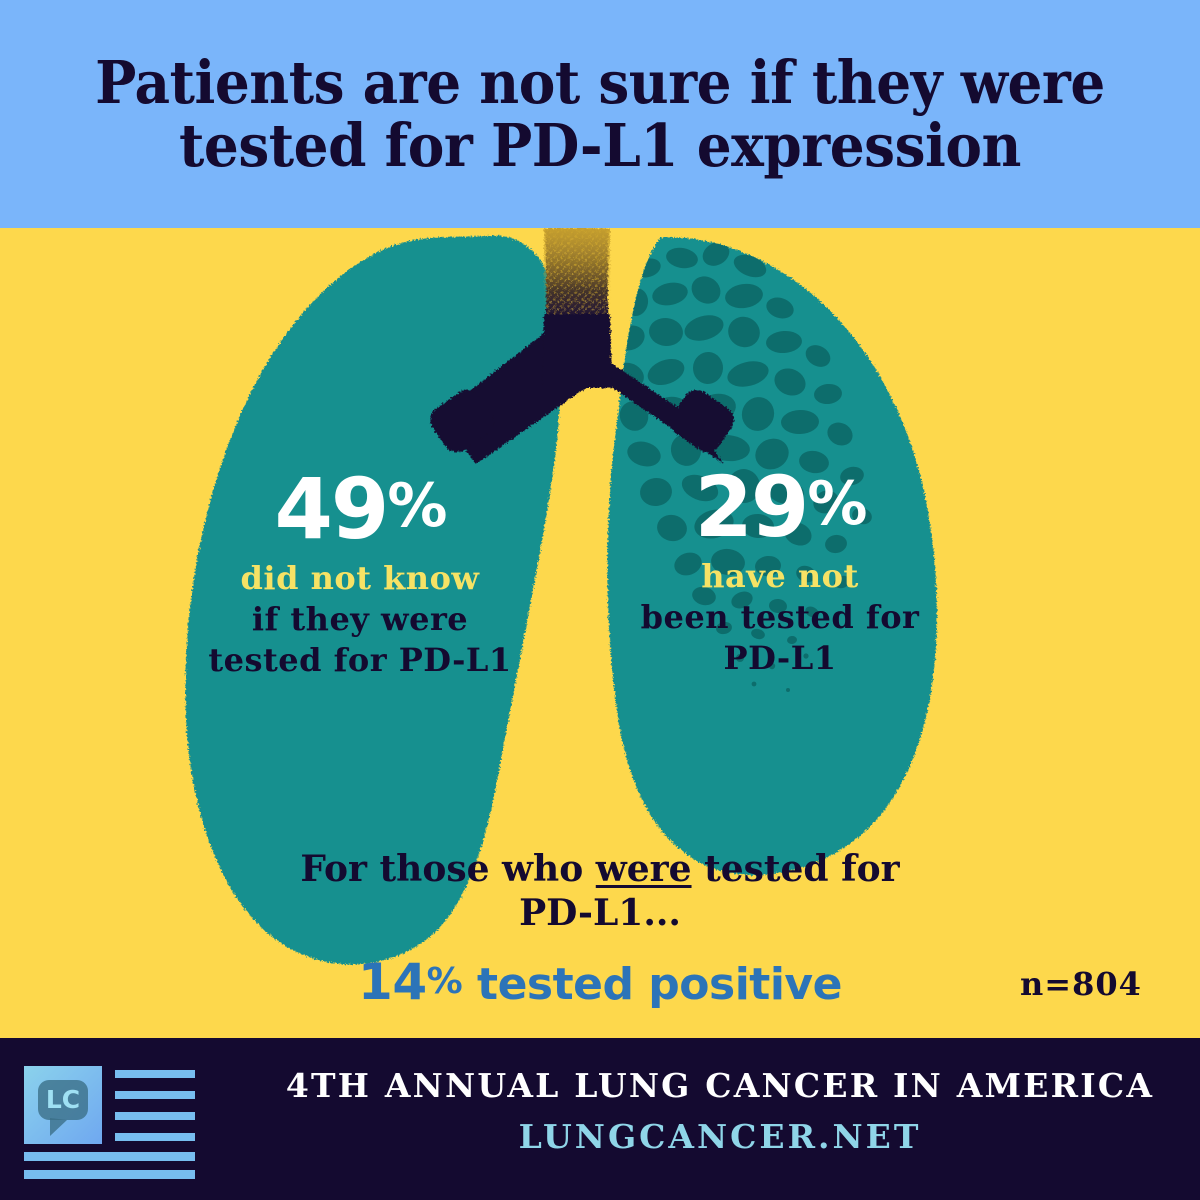  Describe the element at coordinates (448, 869) in the screenshot. I see `footnote-prefix: For those who` at that location.